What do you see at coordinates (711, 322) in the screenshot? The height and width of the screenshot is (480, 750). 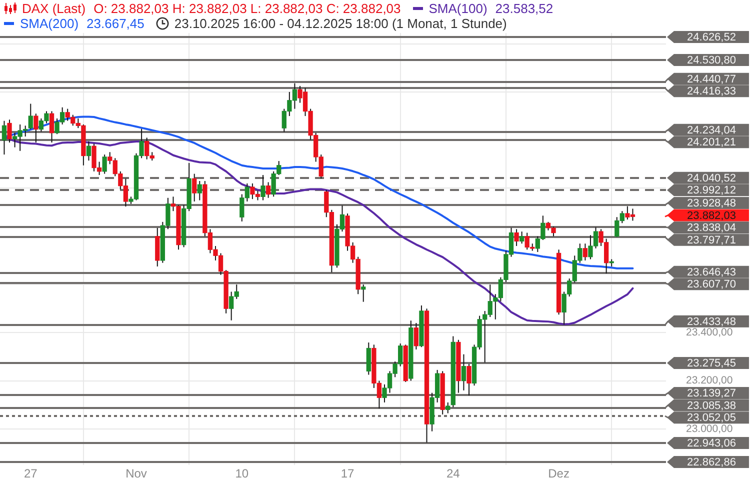 I see `ref-line-label: 23.433,48` at bounding box center [711, 322].